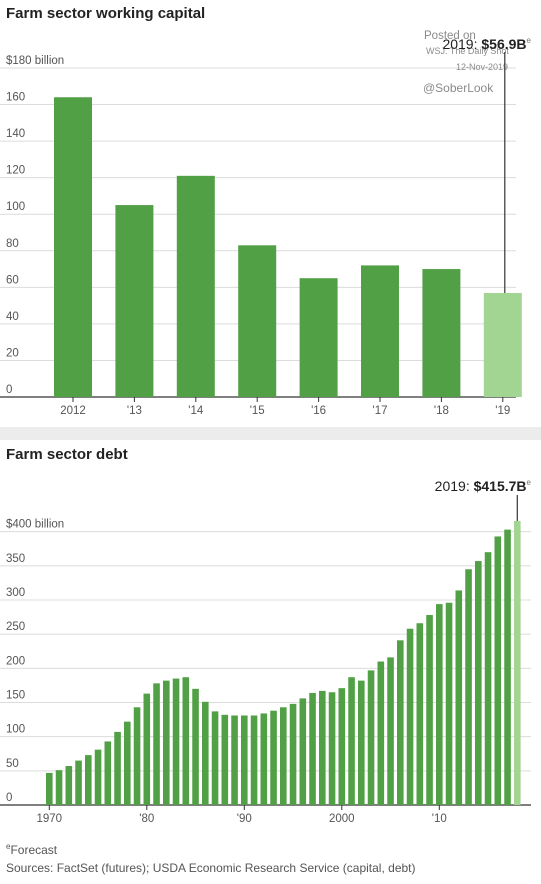 This screenshot has width=541, height=884. Describe the element at coordinates (67, 454) in the screenshot. I see `chart-title: Farm sector debt` at that location.